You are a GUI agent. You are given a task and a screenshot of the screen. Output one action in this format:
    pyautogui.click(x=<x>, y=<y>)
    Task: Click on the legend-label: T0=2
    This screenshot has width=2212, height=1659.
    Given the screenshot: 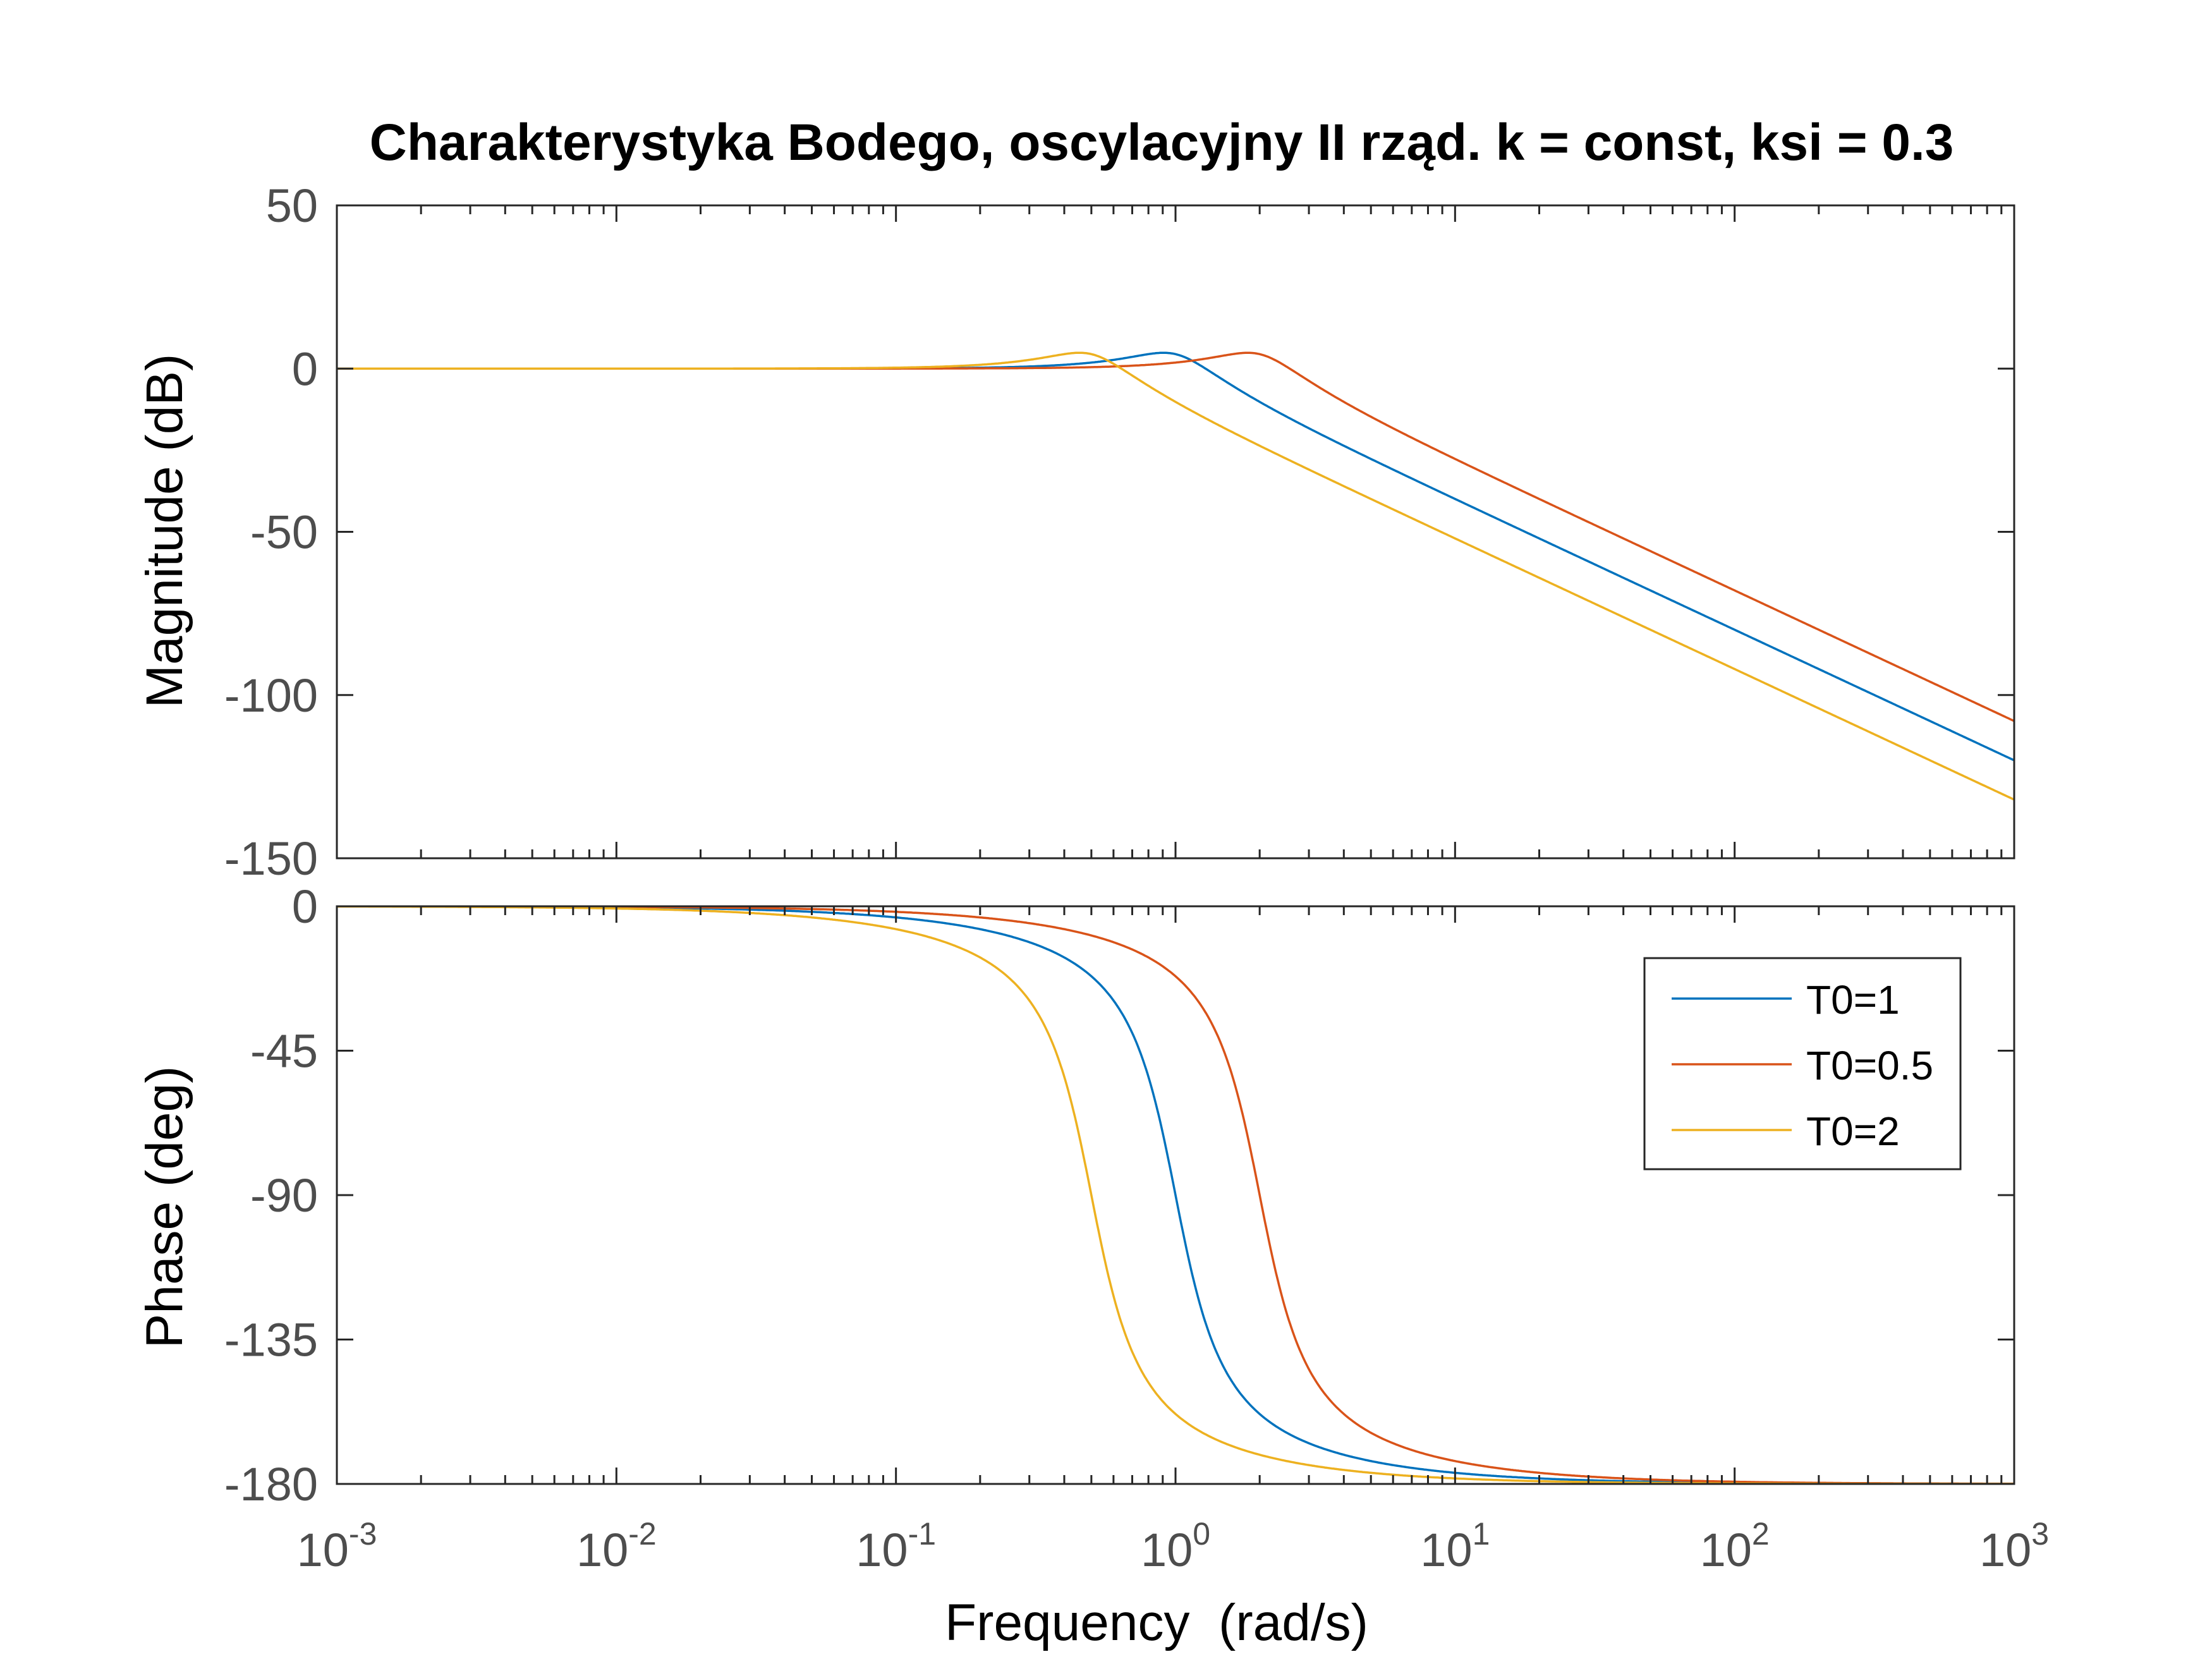 What is the action you would take?
    pyautogui.click(x=1853, y=1131)
    